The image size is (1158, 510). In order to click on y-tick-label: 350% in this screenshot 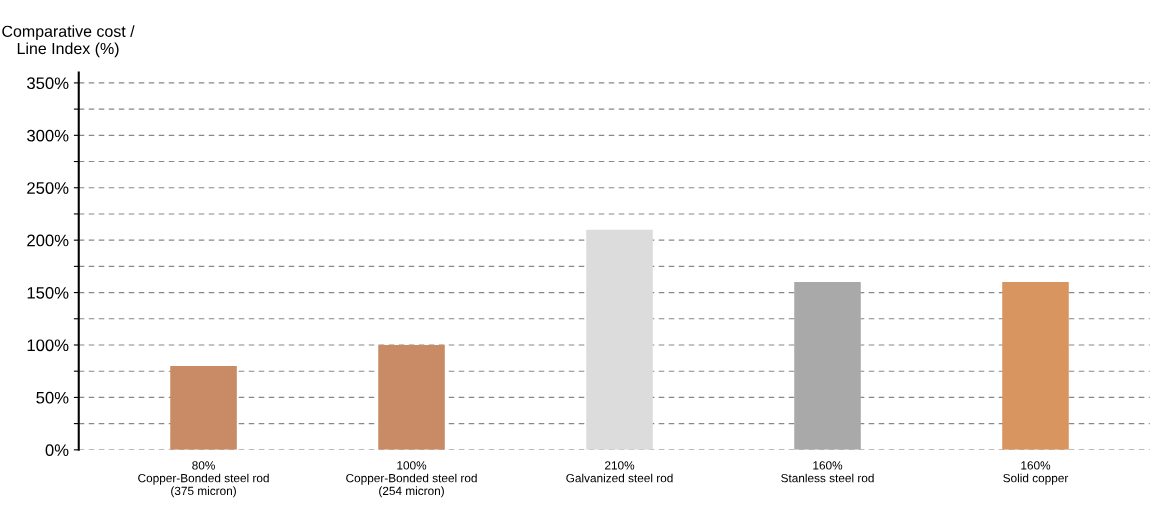, I will do `click(48, 83)`.